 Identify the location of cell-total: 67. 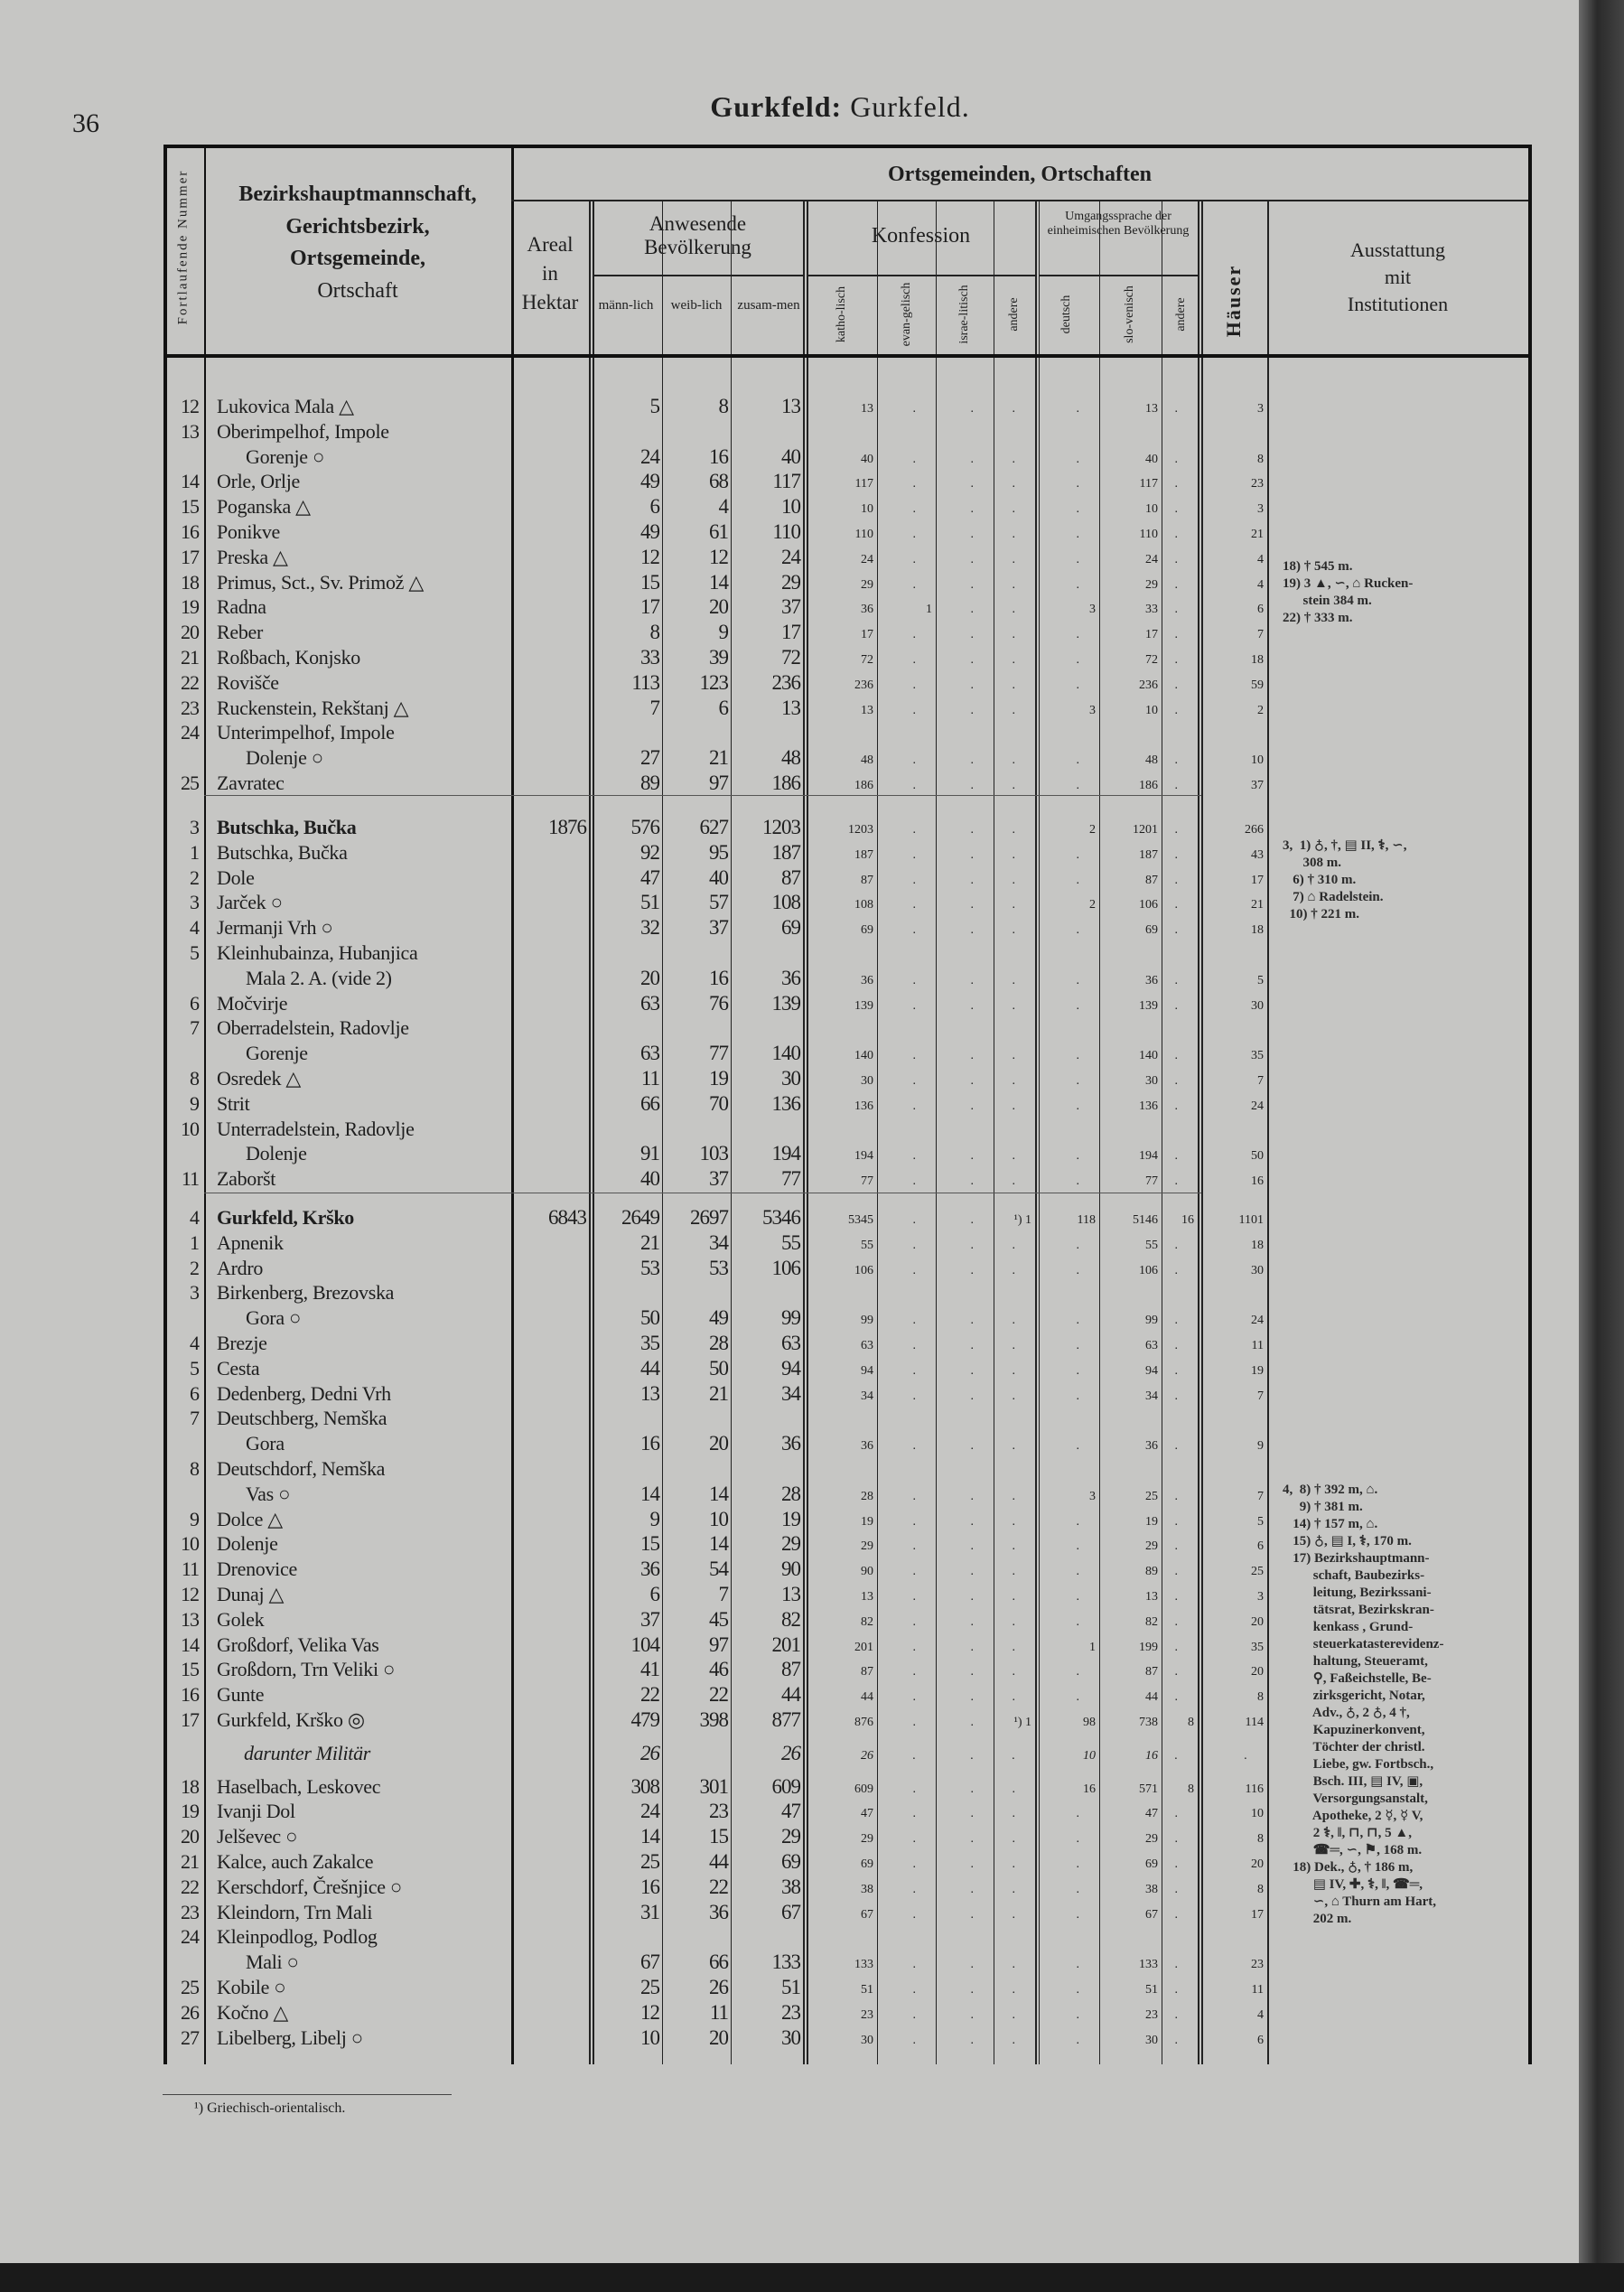
(791, 1911).